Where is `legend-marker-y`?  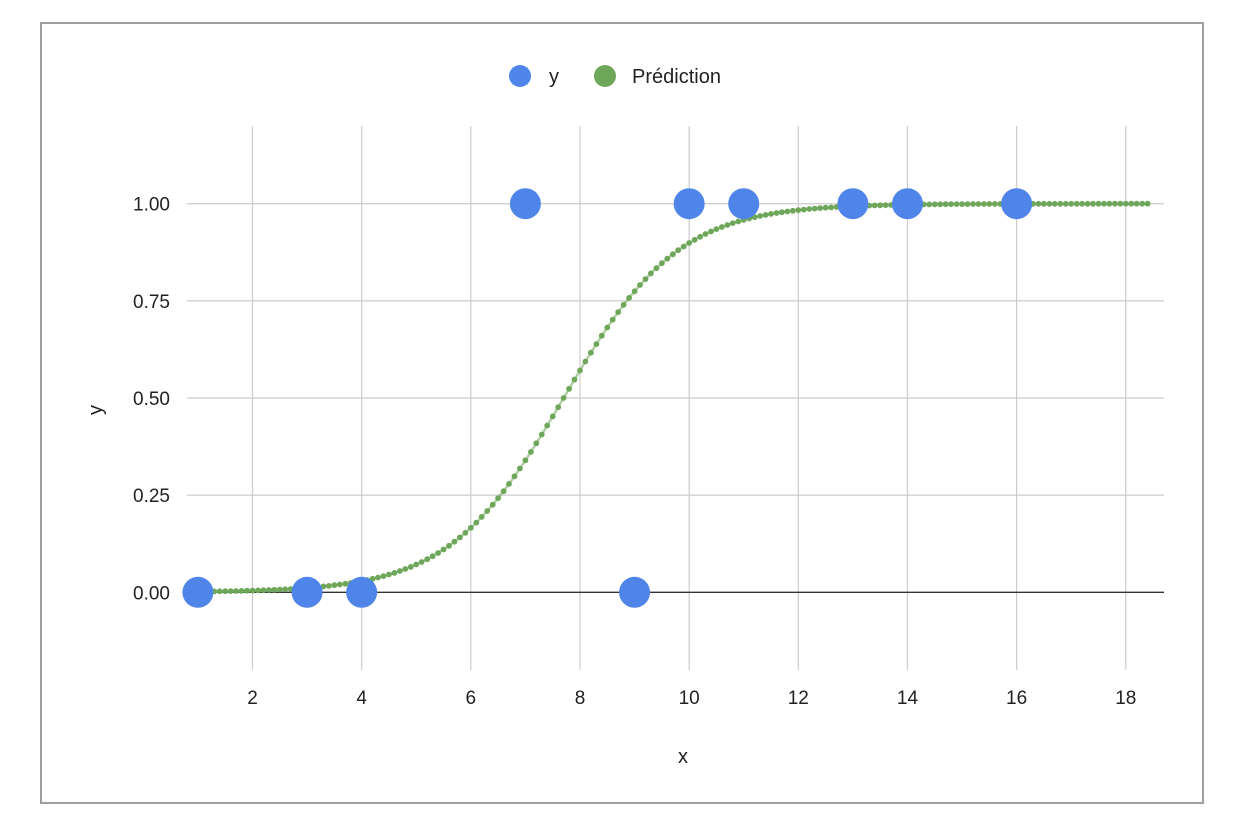
legend-marker-y is located at coordinates (520, 76).